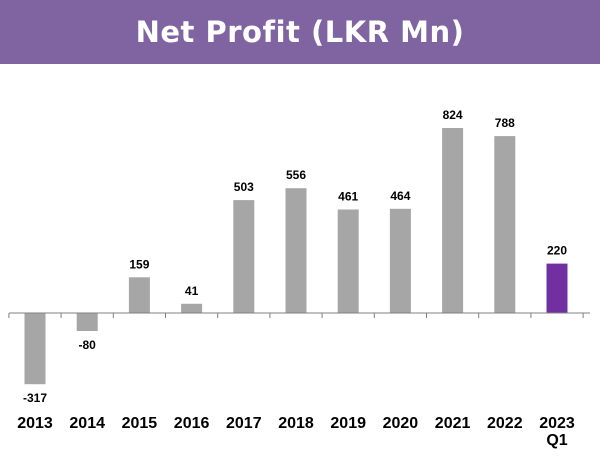  What do you see at coordinates (140, 423) in the screenshot?
I see `x-tick-label: 2015` at bounding box center [140, 423].